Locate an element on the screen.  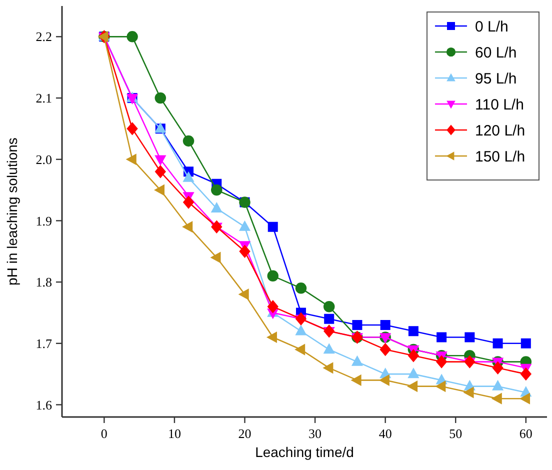
x-axis-title: Leaching time/d is located at coordinates (304, 452).